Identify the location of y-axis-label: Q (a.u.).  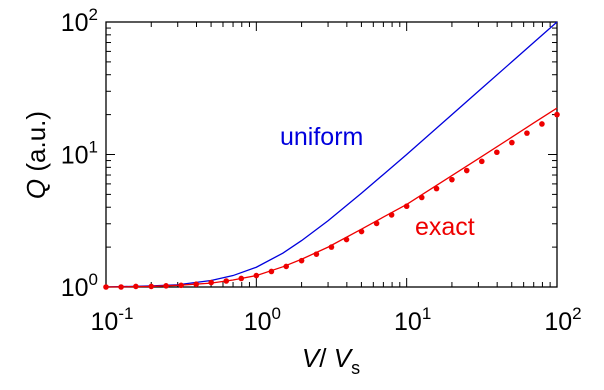
(36, 155).